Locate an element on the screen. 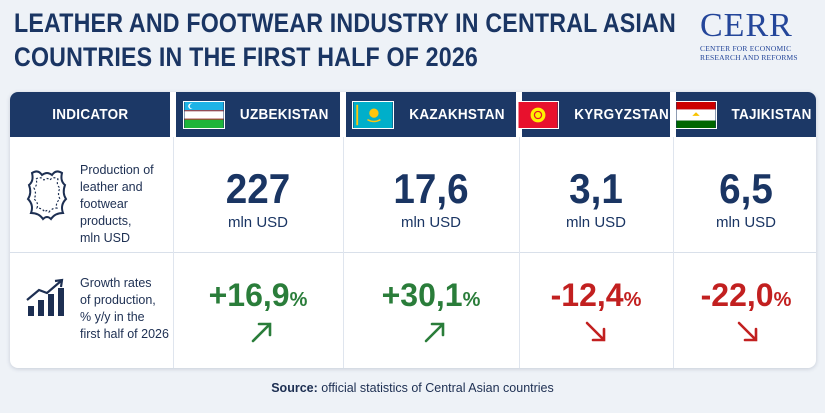 The height and width of the screenshot is (413, 825). logo-subtitle-2: RESEARCH AND REFORMS is located at coordinates (749, 57).